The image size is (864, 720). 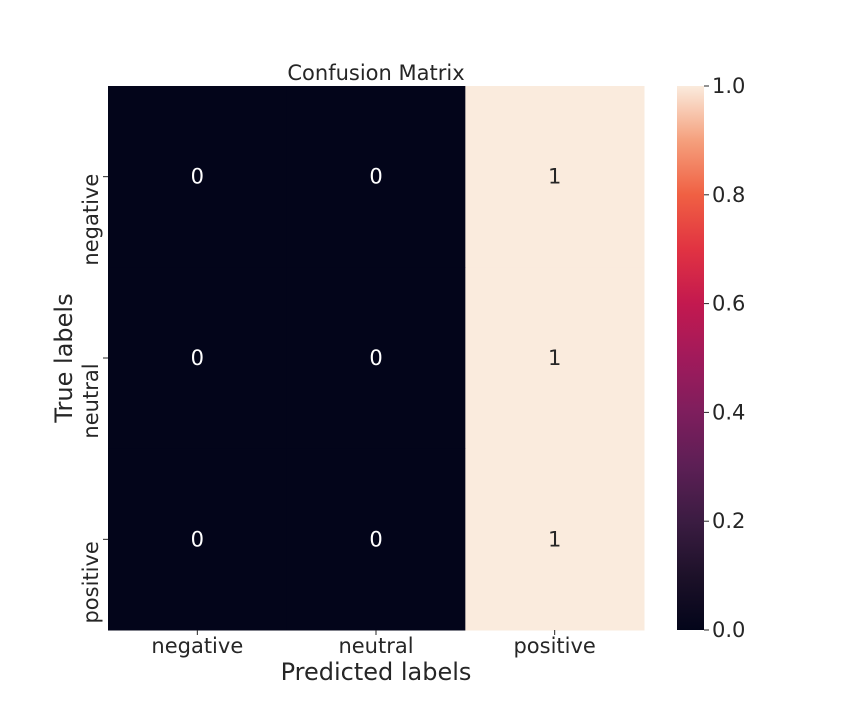 I want to click on colorbar, so click(x=690, y=358).